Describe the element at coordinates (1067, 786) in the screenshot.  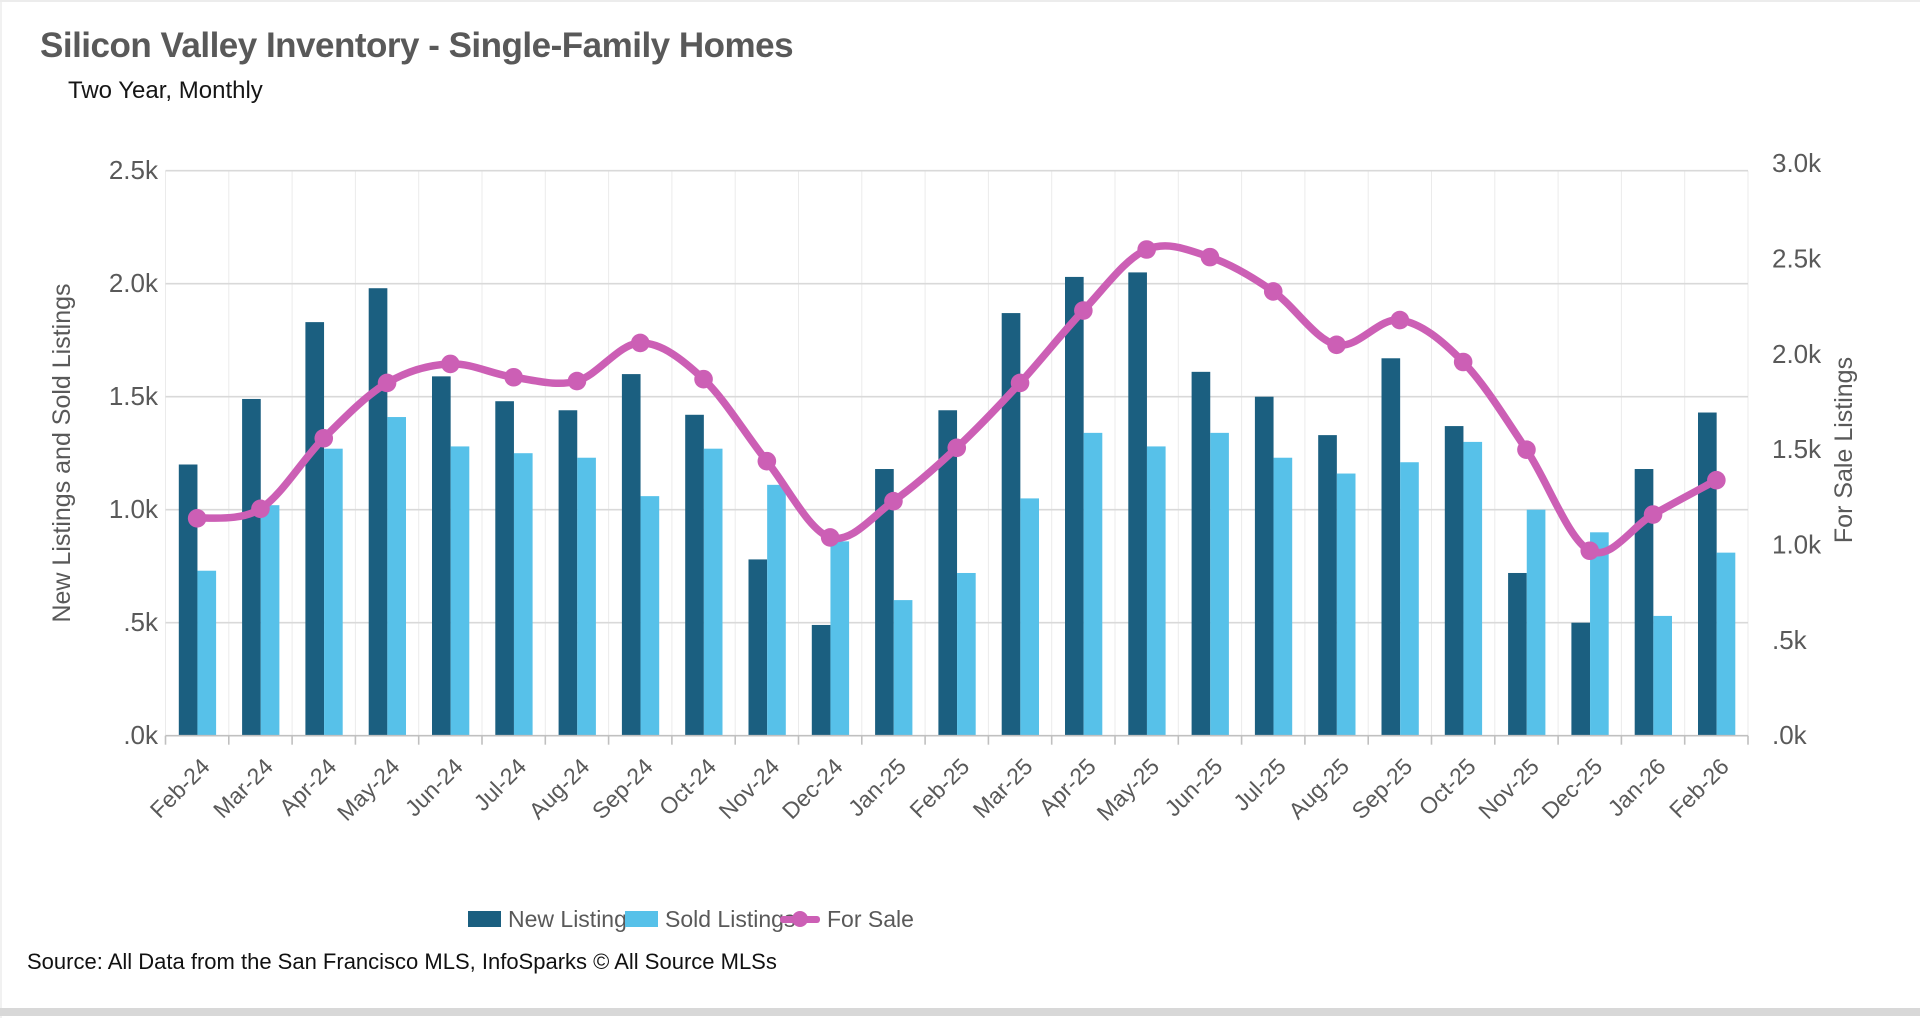
I see `x-axis-tick-label: Apr-25` at that location.